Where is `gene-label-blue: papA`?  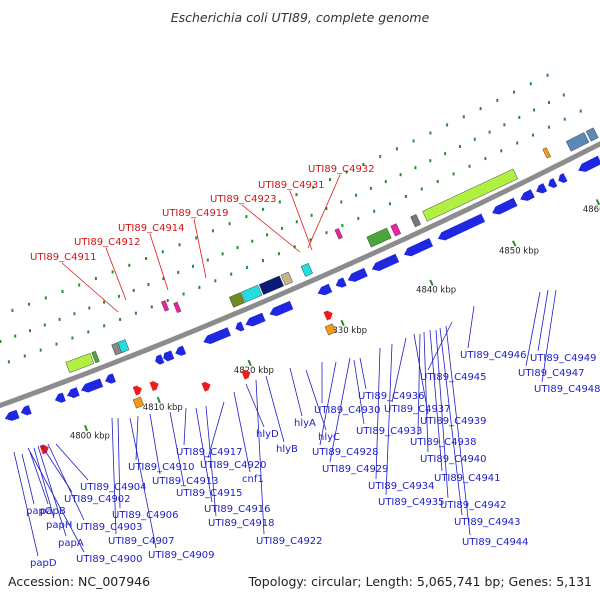
gene-label-blue: papA is located at coordinates (71, 543).